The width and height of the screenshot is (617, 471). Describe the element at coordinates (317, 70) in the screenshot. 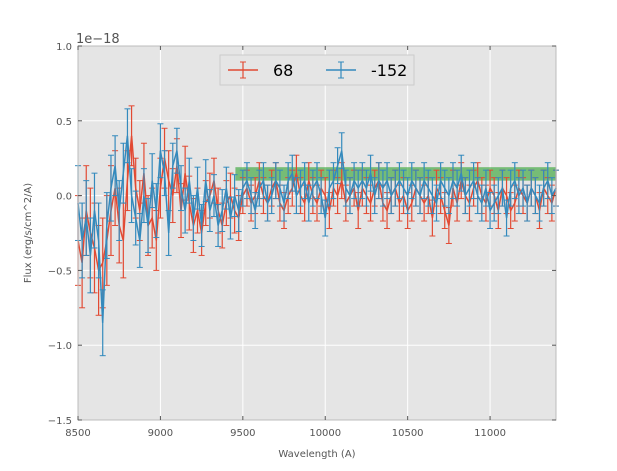

I see `legend: 68 -152` at that location.